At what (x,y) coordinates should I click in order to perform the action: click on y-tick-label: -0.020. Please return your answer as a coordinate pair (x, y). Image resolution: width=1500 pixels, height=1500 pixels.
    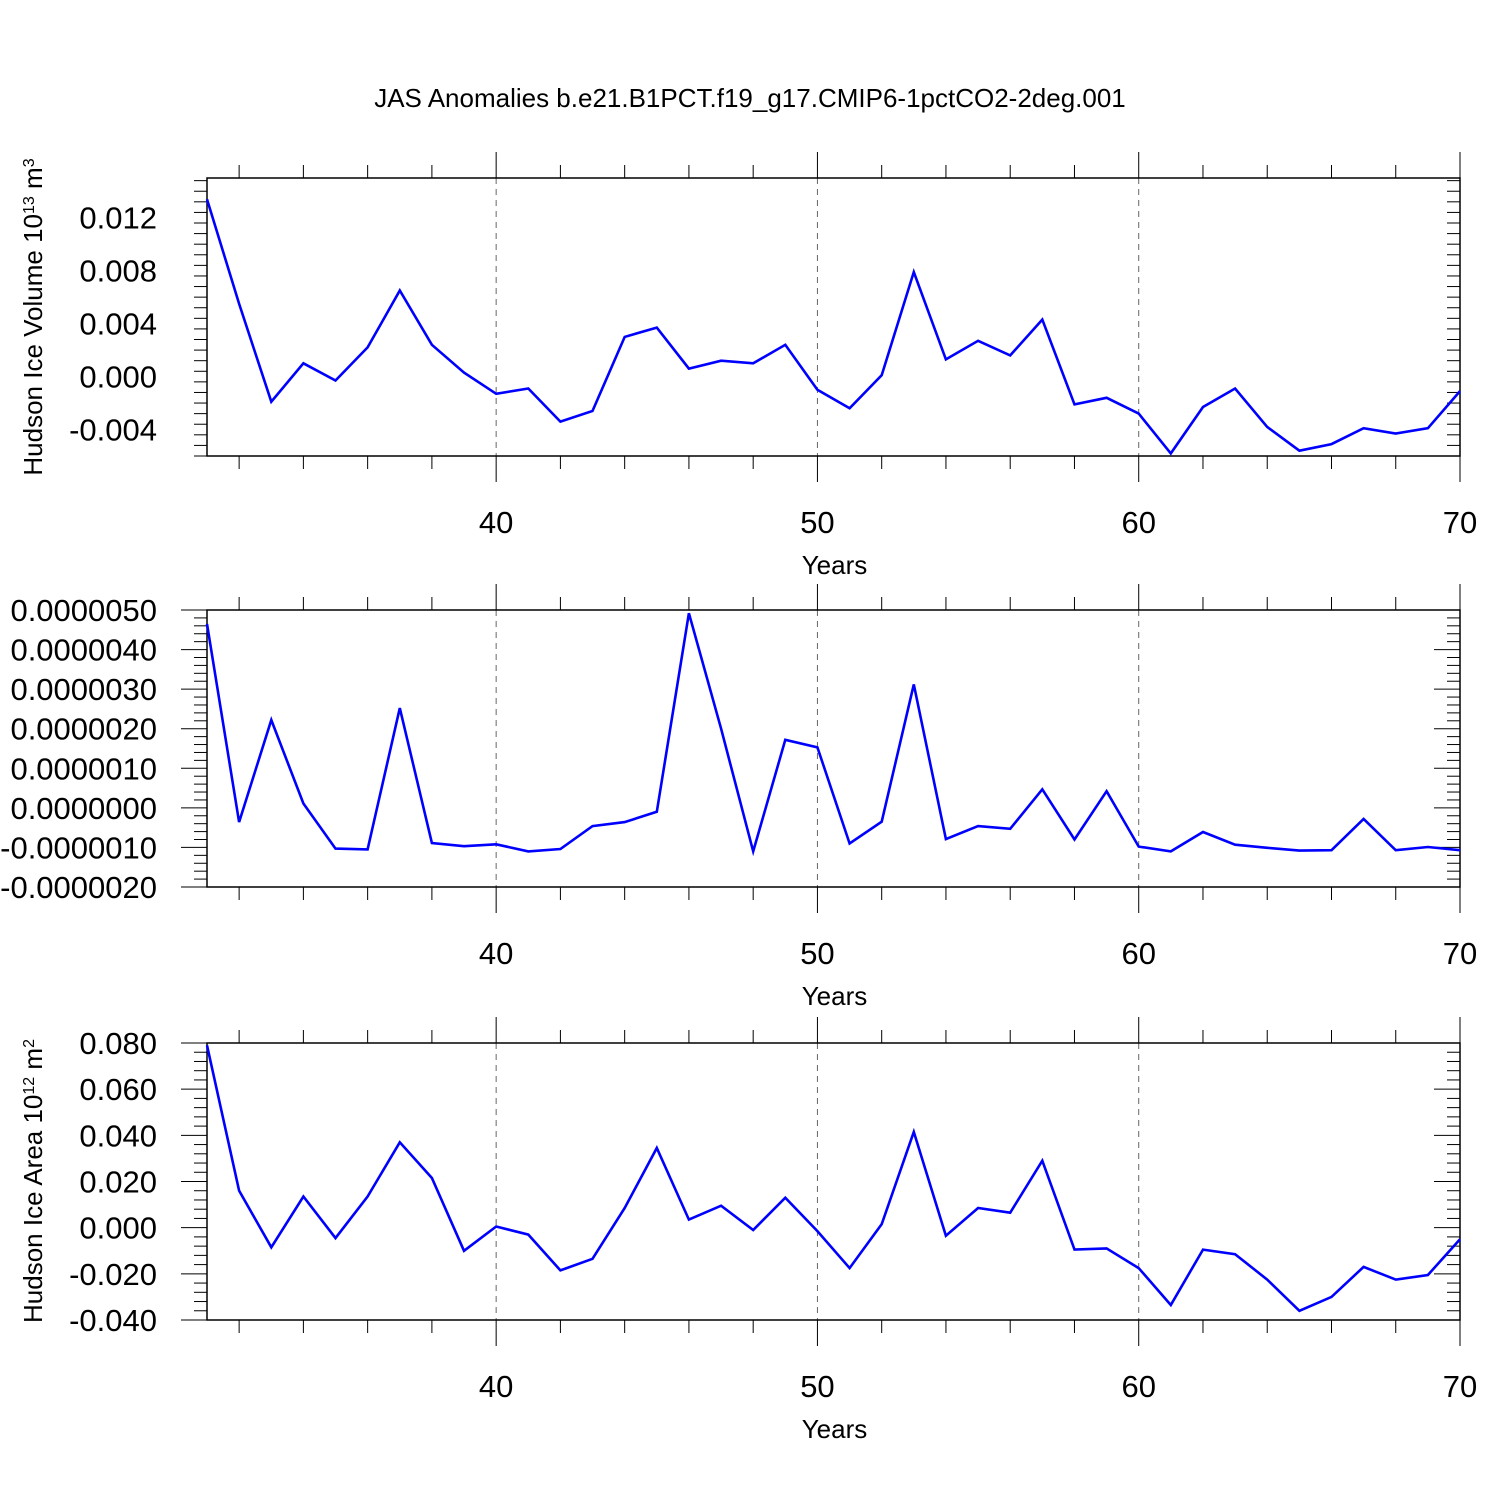
    Looking at the image, I should click on (113, 1274).